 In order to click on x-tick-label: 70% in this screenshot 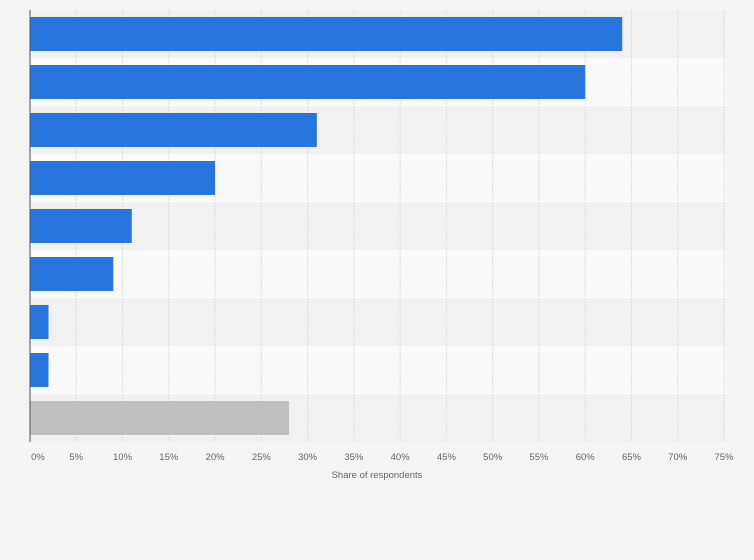, I will do `click(678, 457)`.